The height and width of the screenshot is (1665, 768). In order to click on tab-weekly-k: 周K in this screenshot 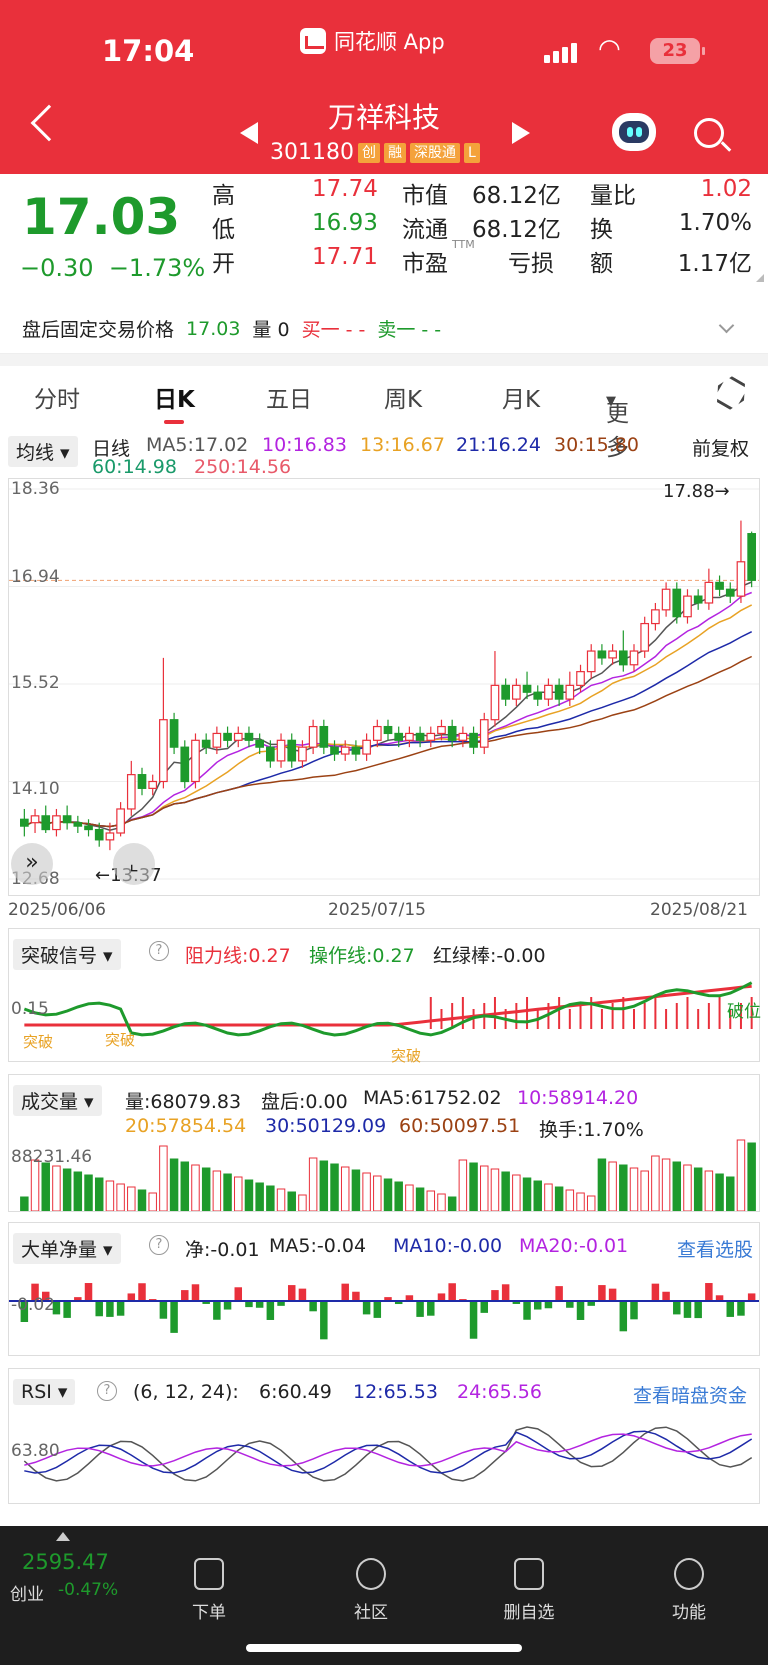, I will do `click(403, 400)`.